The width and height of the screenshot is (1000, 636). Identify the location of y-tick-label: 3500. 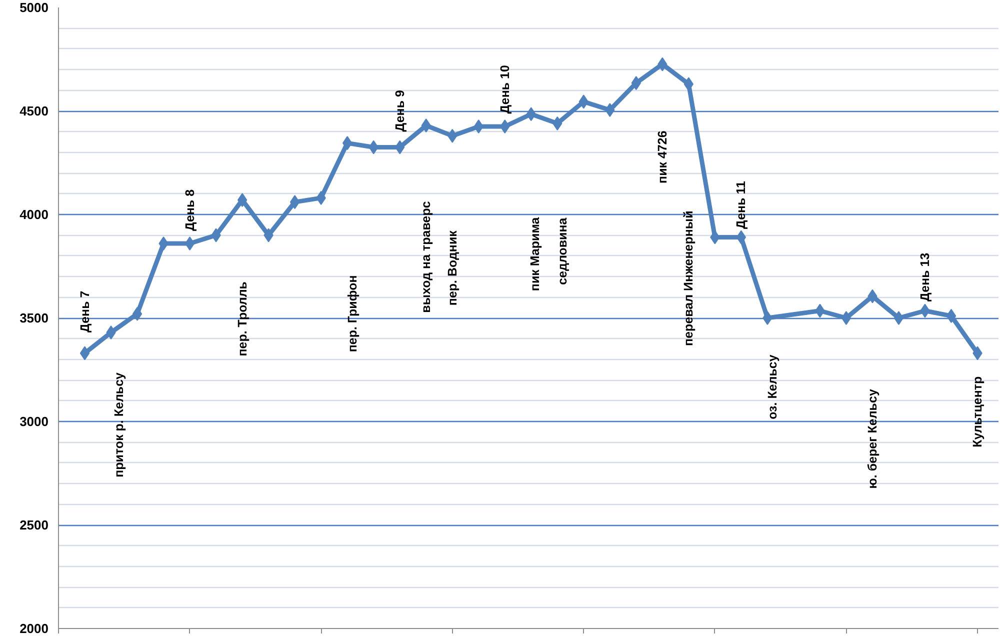
(34, 318).